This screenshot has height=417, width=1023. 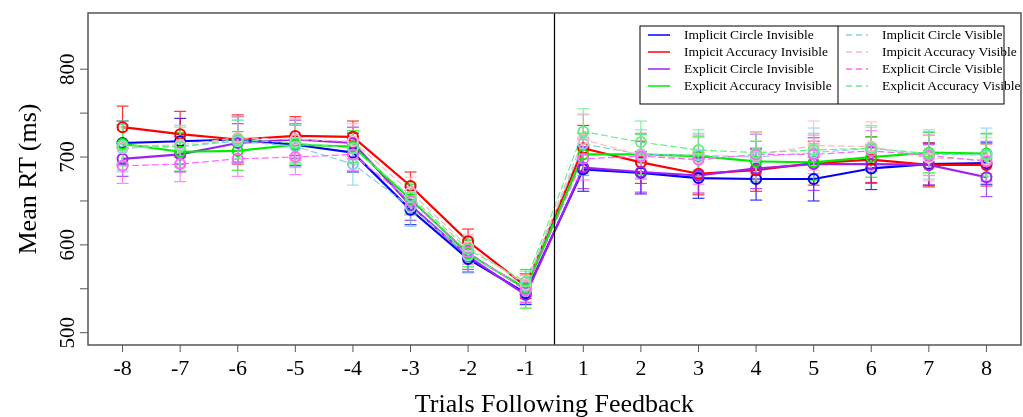 What do you see at coordinates (929, 367) in the screenshot?
I see `x-tick-label: 7` at bounding box center [929, 367].